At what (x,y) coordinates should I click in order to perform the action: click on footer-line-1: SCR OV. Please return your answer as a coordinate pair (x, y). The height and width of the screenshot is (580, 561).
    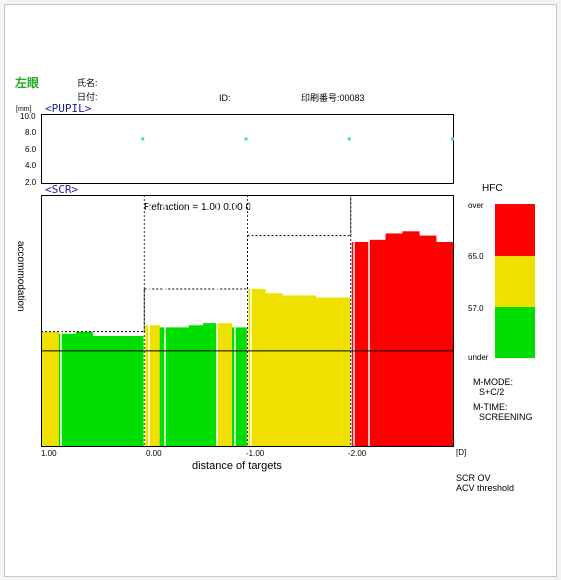
    Looking at the image, I should click on (473, 478).